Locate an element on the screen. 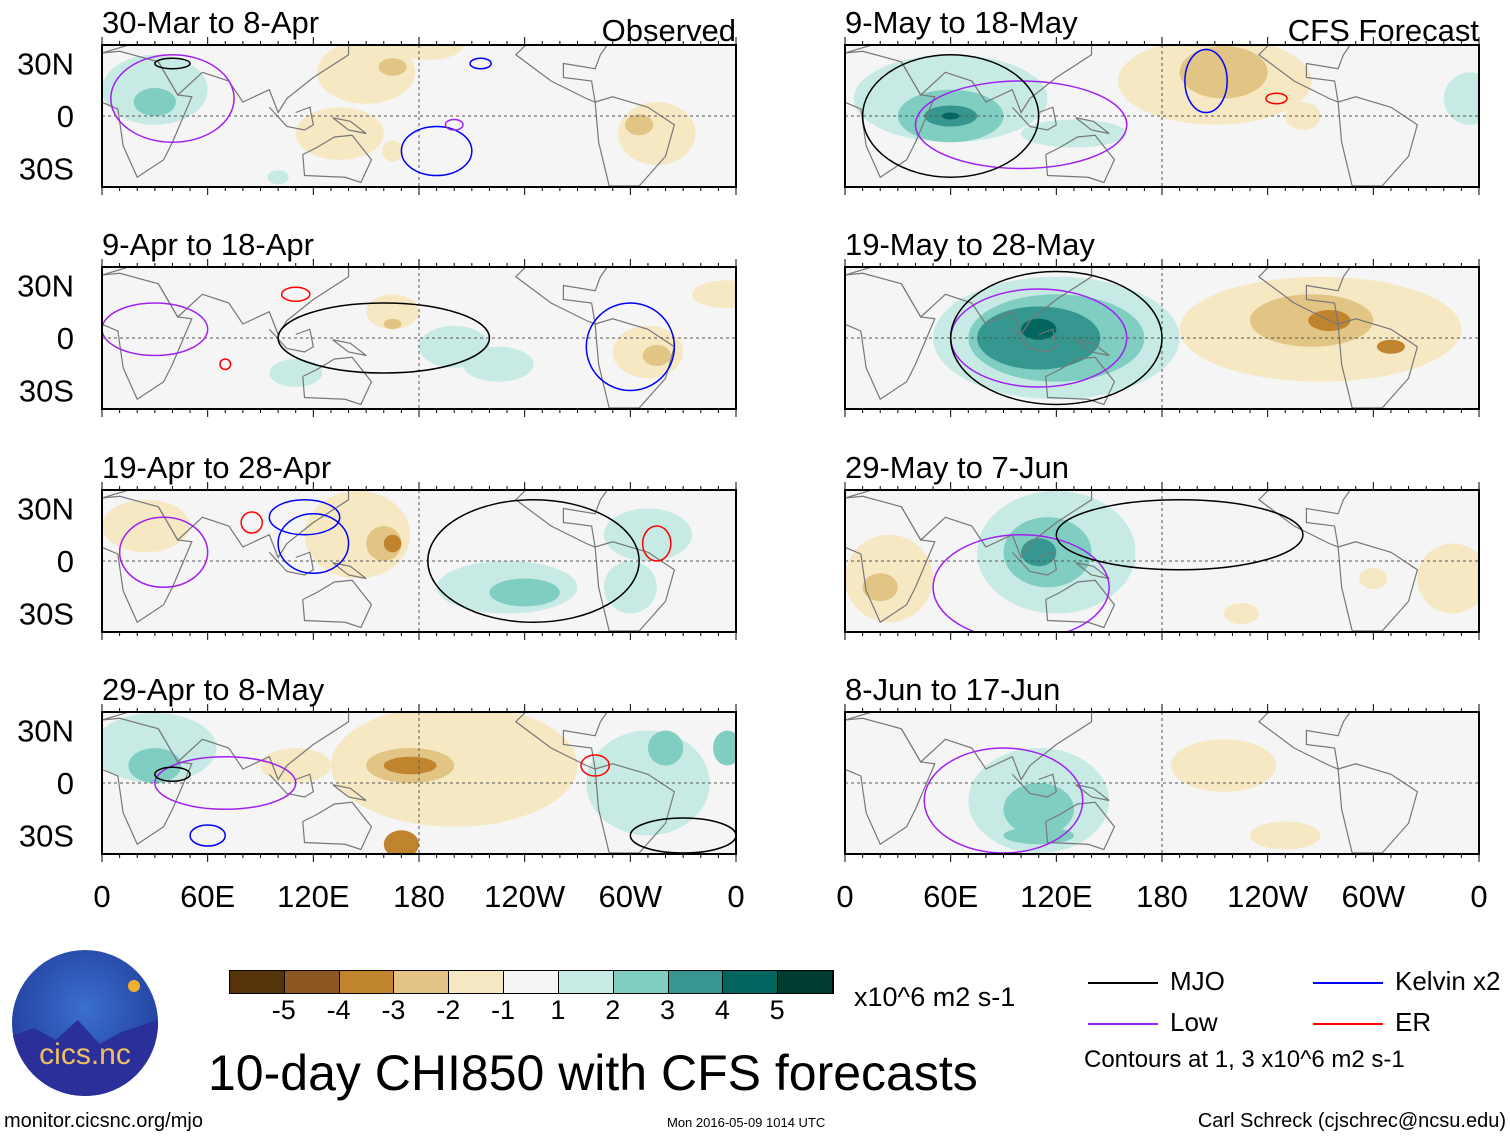  units-label: x10^6 m2 s-1 is located at coordinates (935, 997).